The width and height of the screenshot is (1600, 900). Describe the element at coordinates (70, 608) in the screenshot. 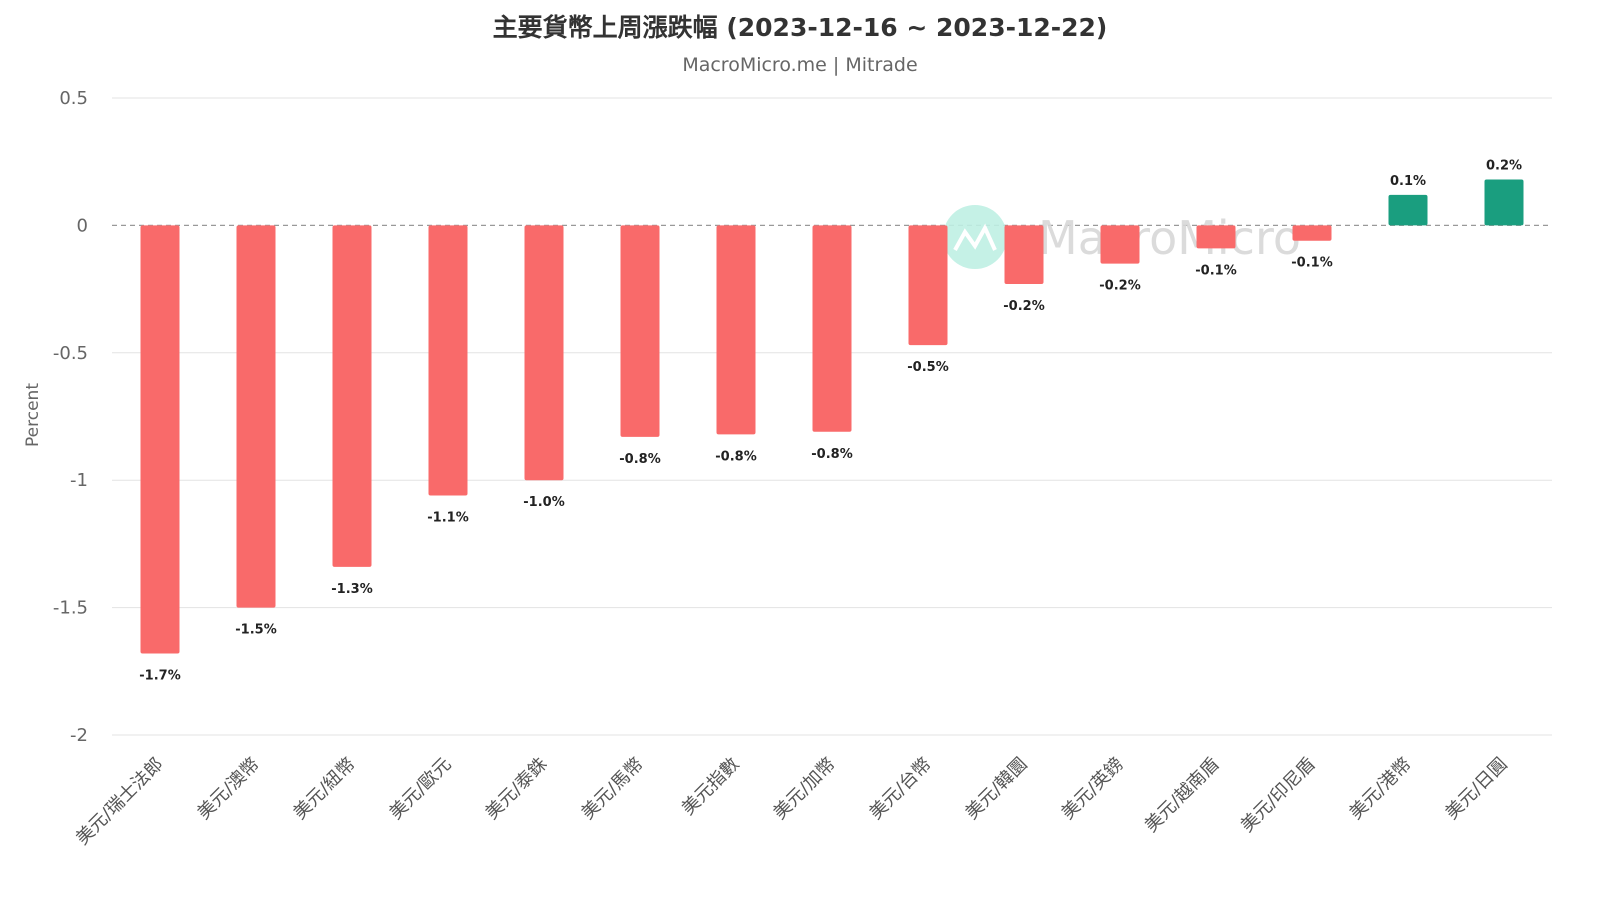

I see `y-tick-label: -1.5` at that location.